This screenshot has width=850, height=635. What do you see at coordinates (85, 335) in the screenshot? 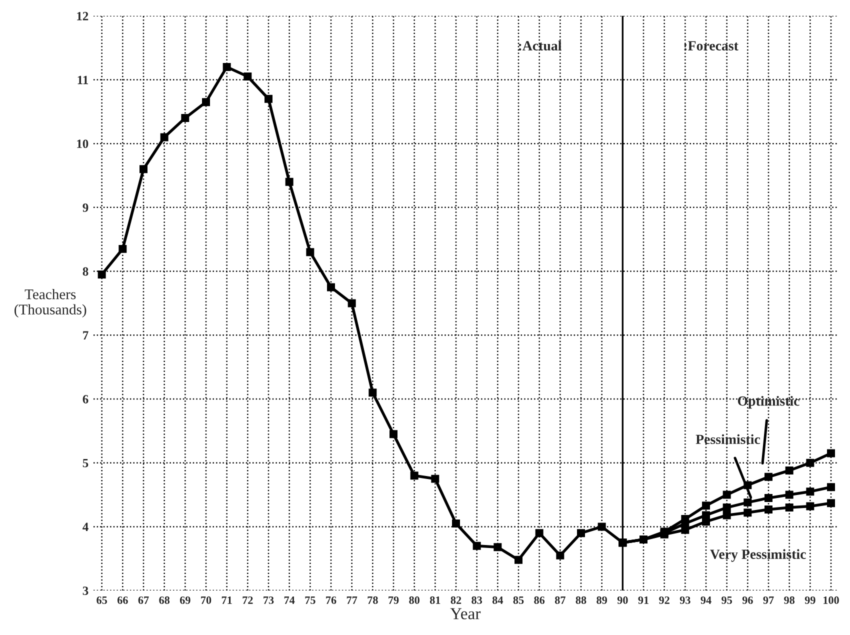
I see `y-tick-label: 7` at bounding box center [85, 335].